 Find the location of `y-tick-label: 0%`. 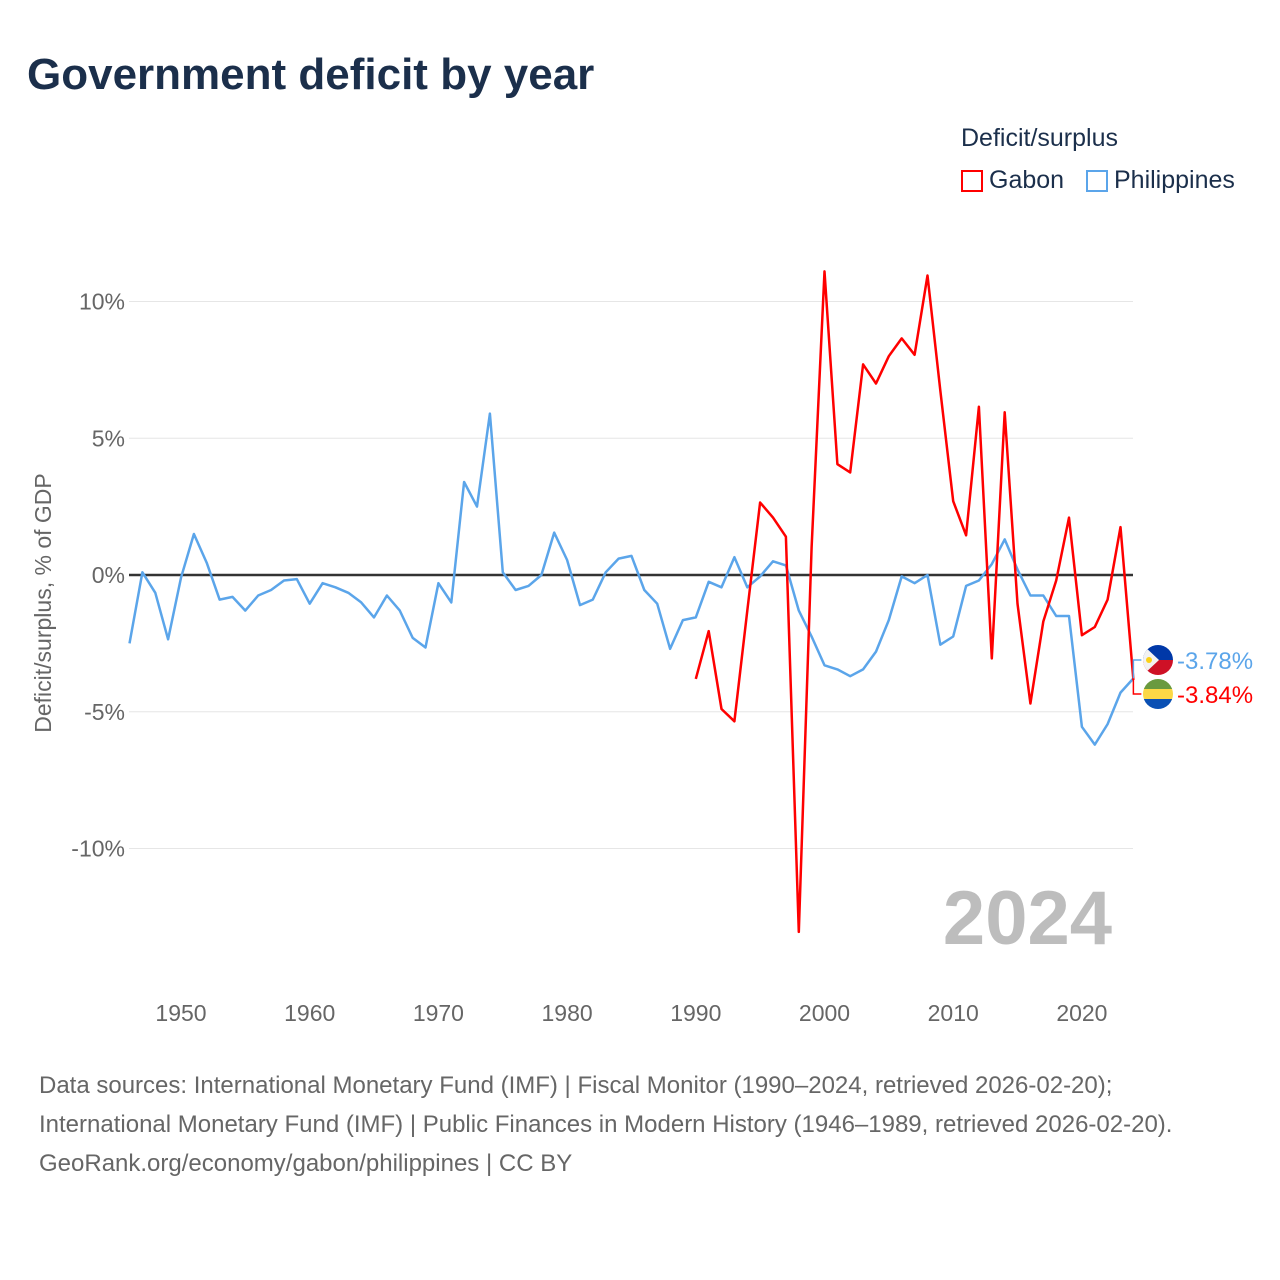

y-tick-label: 0% is located at coordinates (108, 575).